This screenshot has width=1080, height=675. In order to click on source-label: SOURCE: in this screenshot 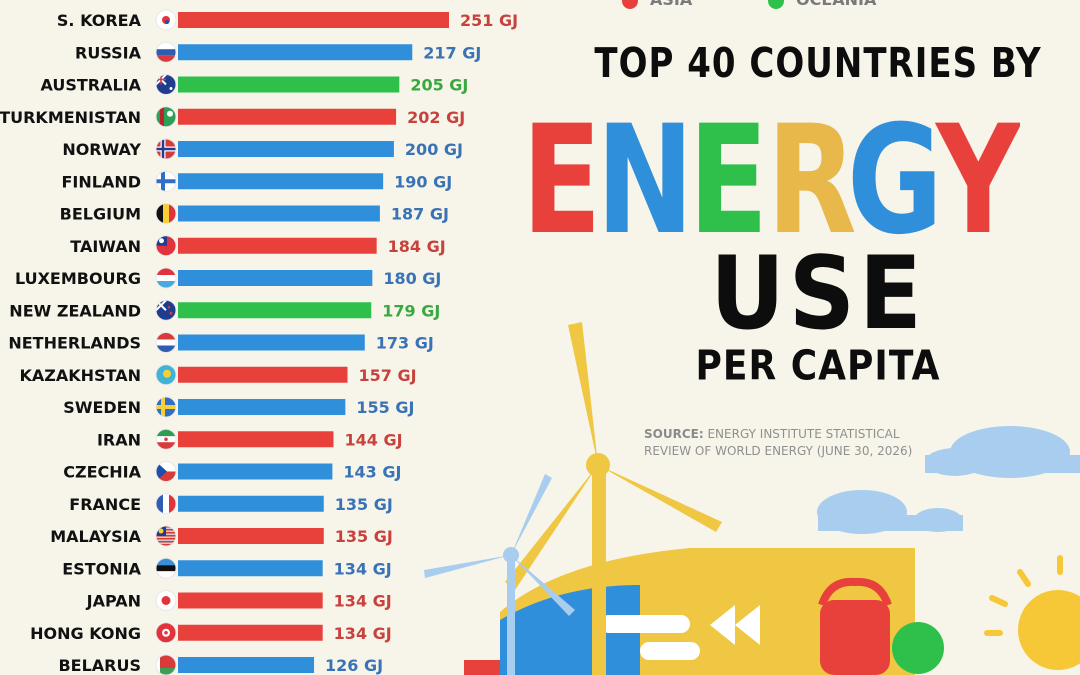, I will do `click(674, 434)`.